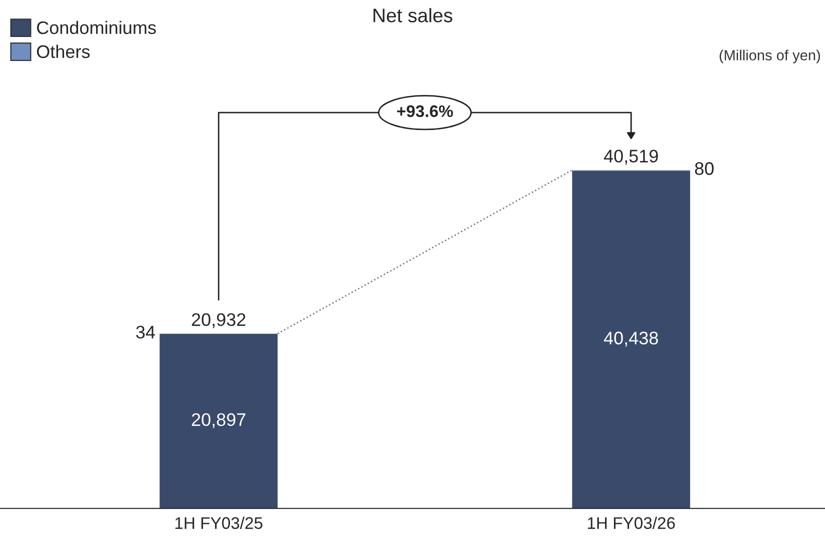 Image resolution: width=825 pixels, height=538 pixels. What do you see at coordinates (631, 157) in the screenshot?
I see `total-label: 40,519` at bounding box center [631, 157].